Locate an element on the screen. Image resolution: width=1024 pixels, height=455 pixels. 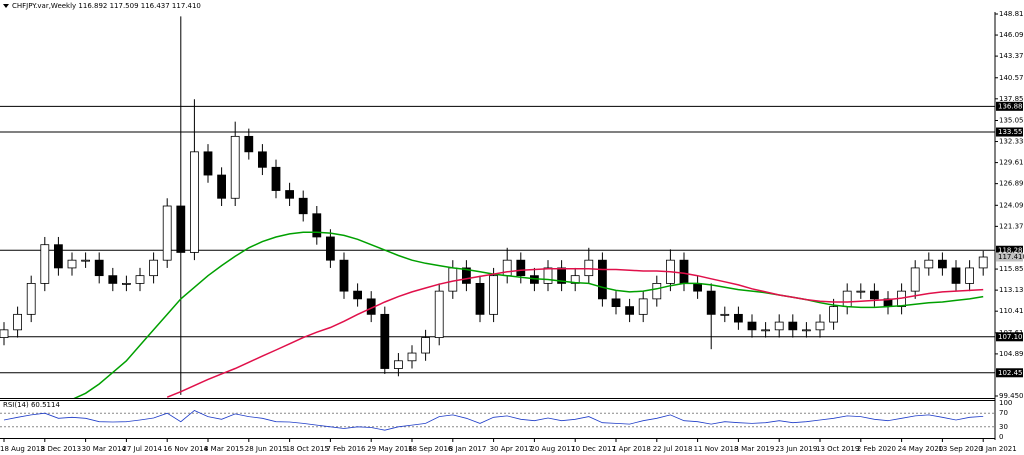
x-tick-label: 8 Mar 2015 is located at coordinates (224, 449).